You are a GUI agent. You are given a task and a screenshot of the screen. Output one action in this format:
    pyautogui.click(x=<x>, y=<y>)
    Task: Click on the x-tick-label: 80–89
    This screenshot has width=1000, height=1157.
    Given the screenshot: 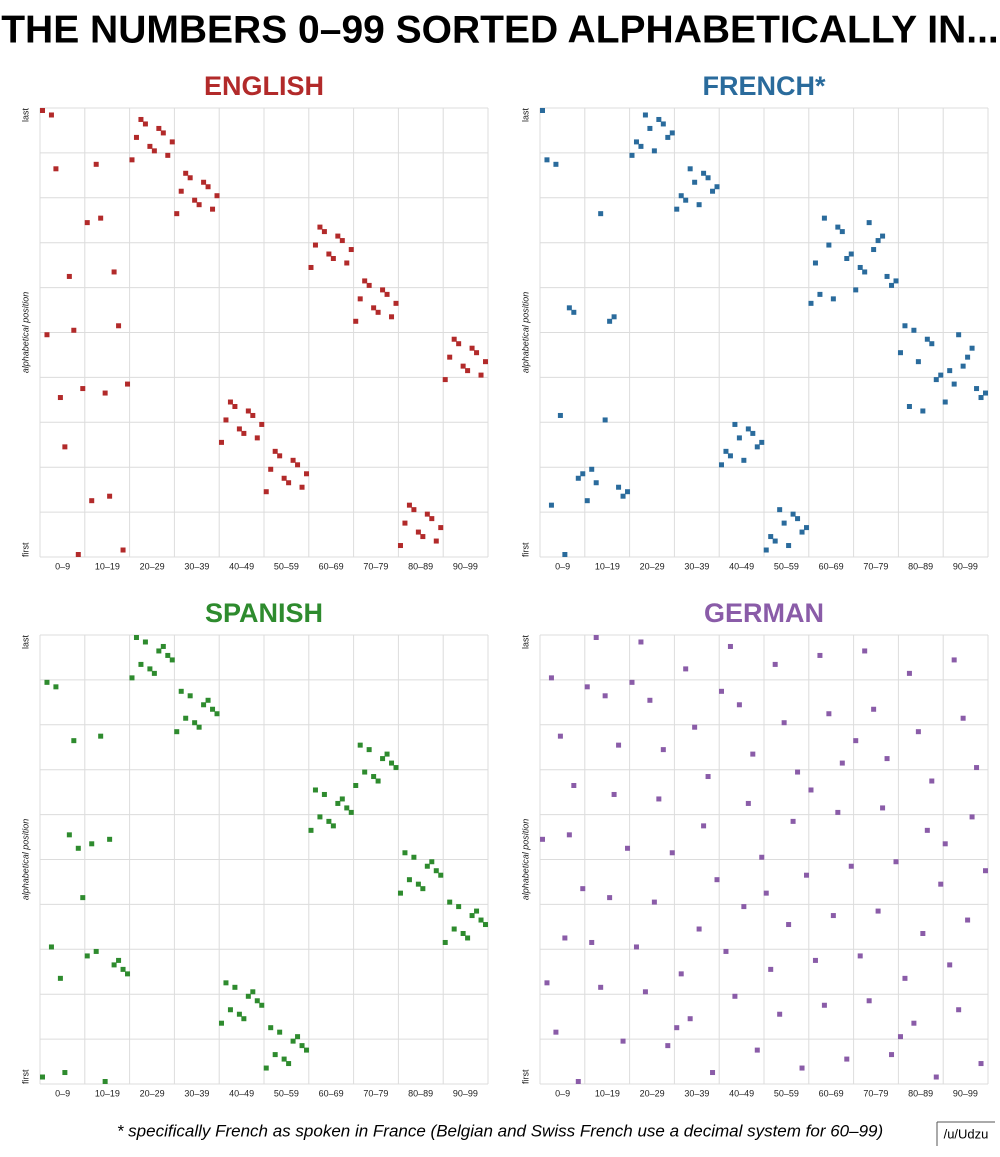 What is the action you would take?
    pyautogui.click(x=420, y=566)
    